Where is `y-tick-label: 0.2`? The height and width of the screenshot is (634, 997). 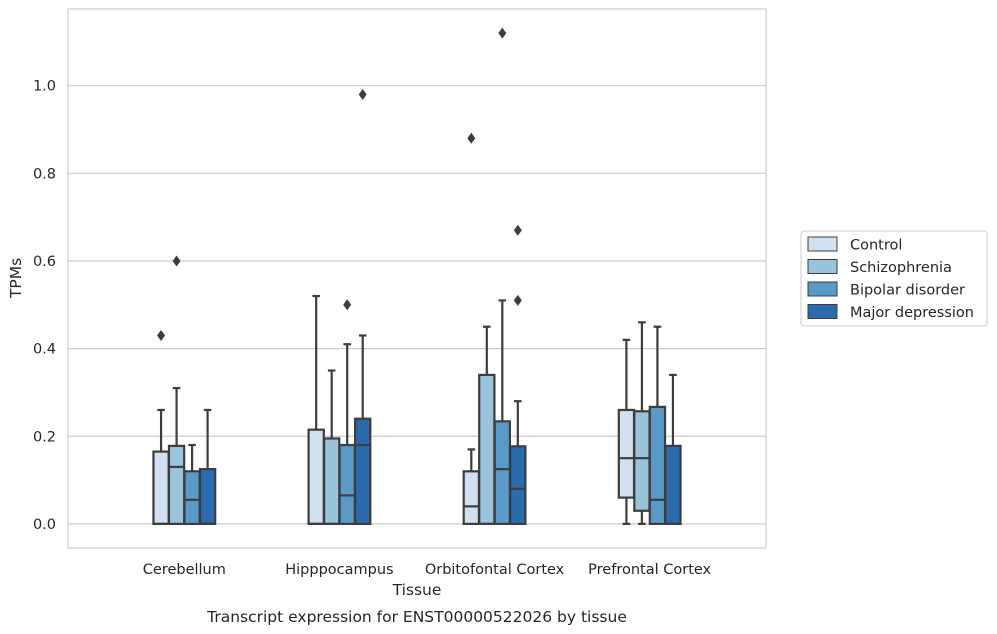
y-tick-label: 0.2 is located at coordinates (44, 437).